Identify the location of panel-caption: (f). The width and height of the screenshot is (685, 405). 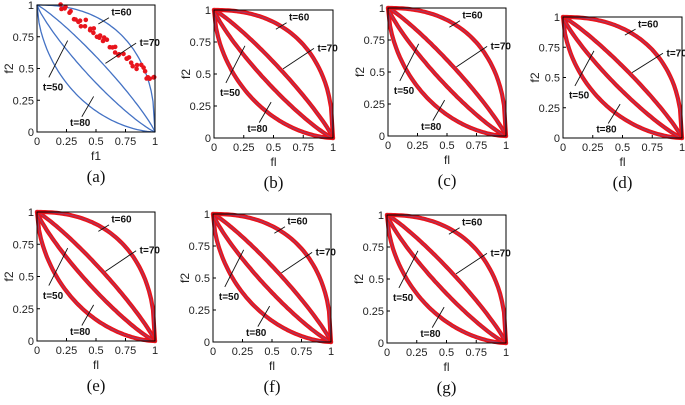
(272, 386).